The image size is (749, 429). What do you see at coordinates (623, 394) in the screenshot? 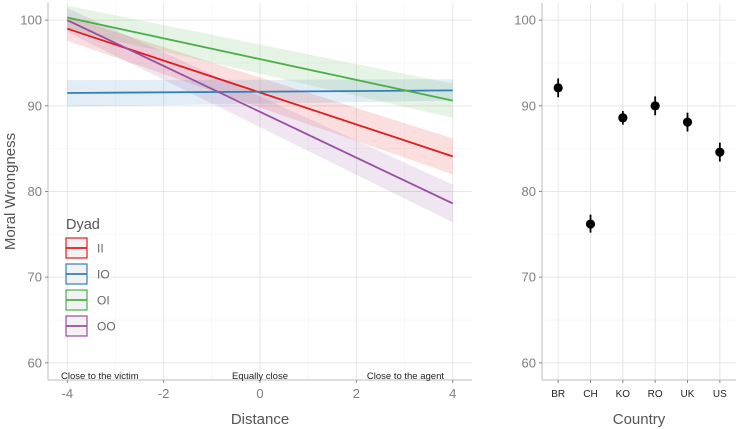
I see `x-tick-label-ko: KO` at bounding box center [623, 394].